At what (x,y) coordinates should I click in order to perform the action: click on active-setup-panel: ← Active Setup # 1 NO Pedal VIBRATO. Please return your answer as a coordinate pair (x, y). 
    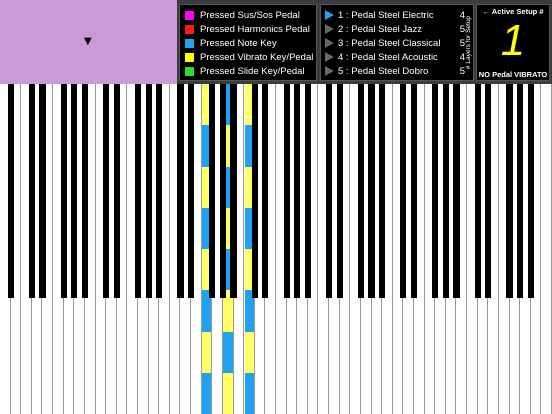
    Looking at the image, I should click on (513, 42).